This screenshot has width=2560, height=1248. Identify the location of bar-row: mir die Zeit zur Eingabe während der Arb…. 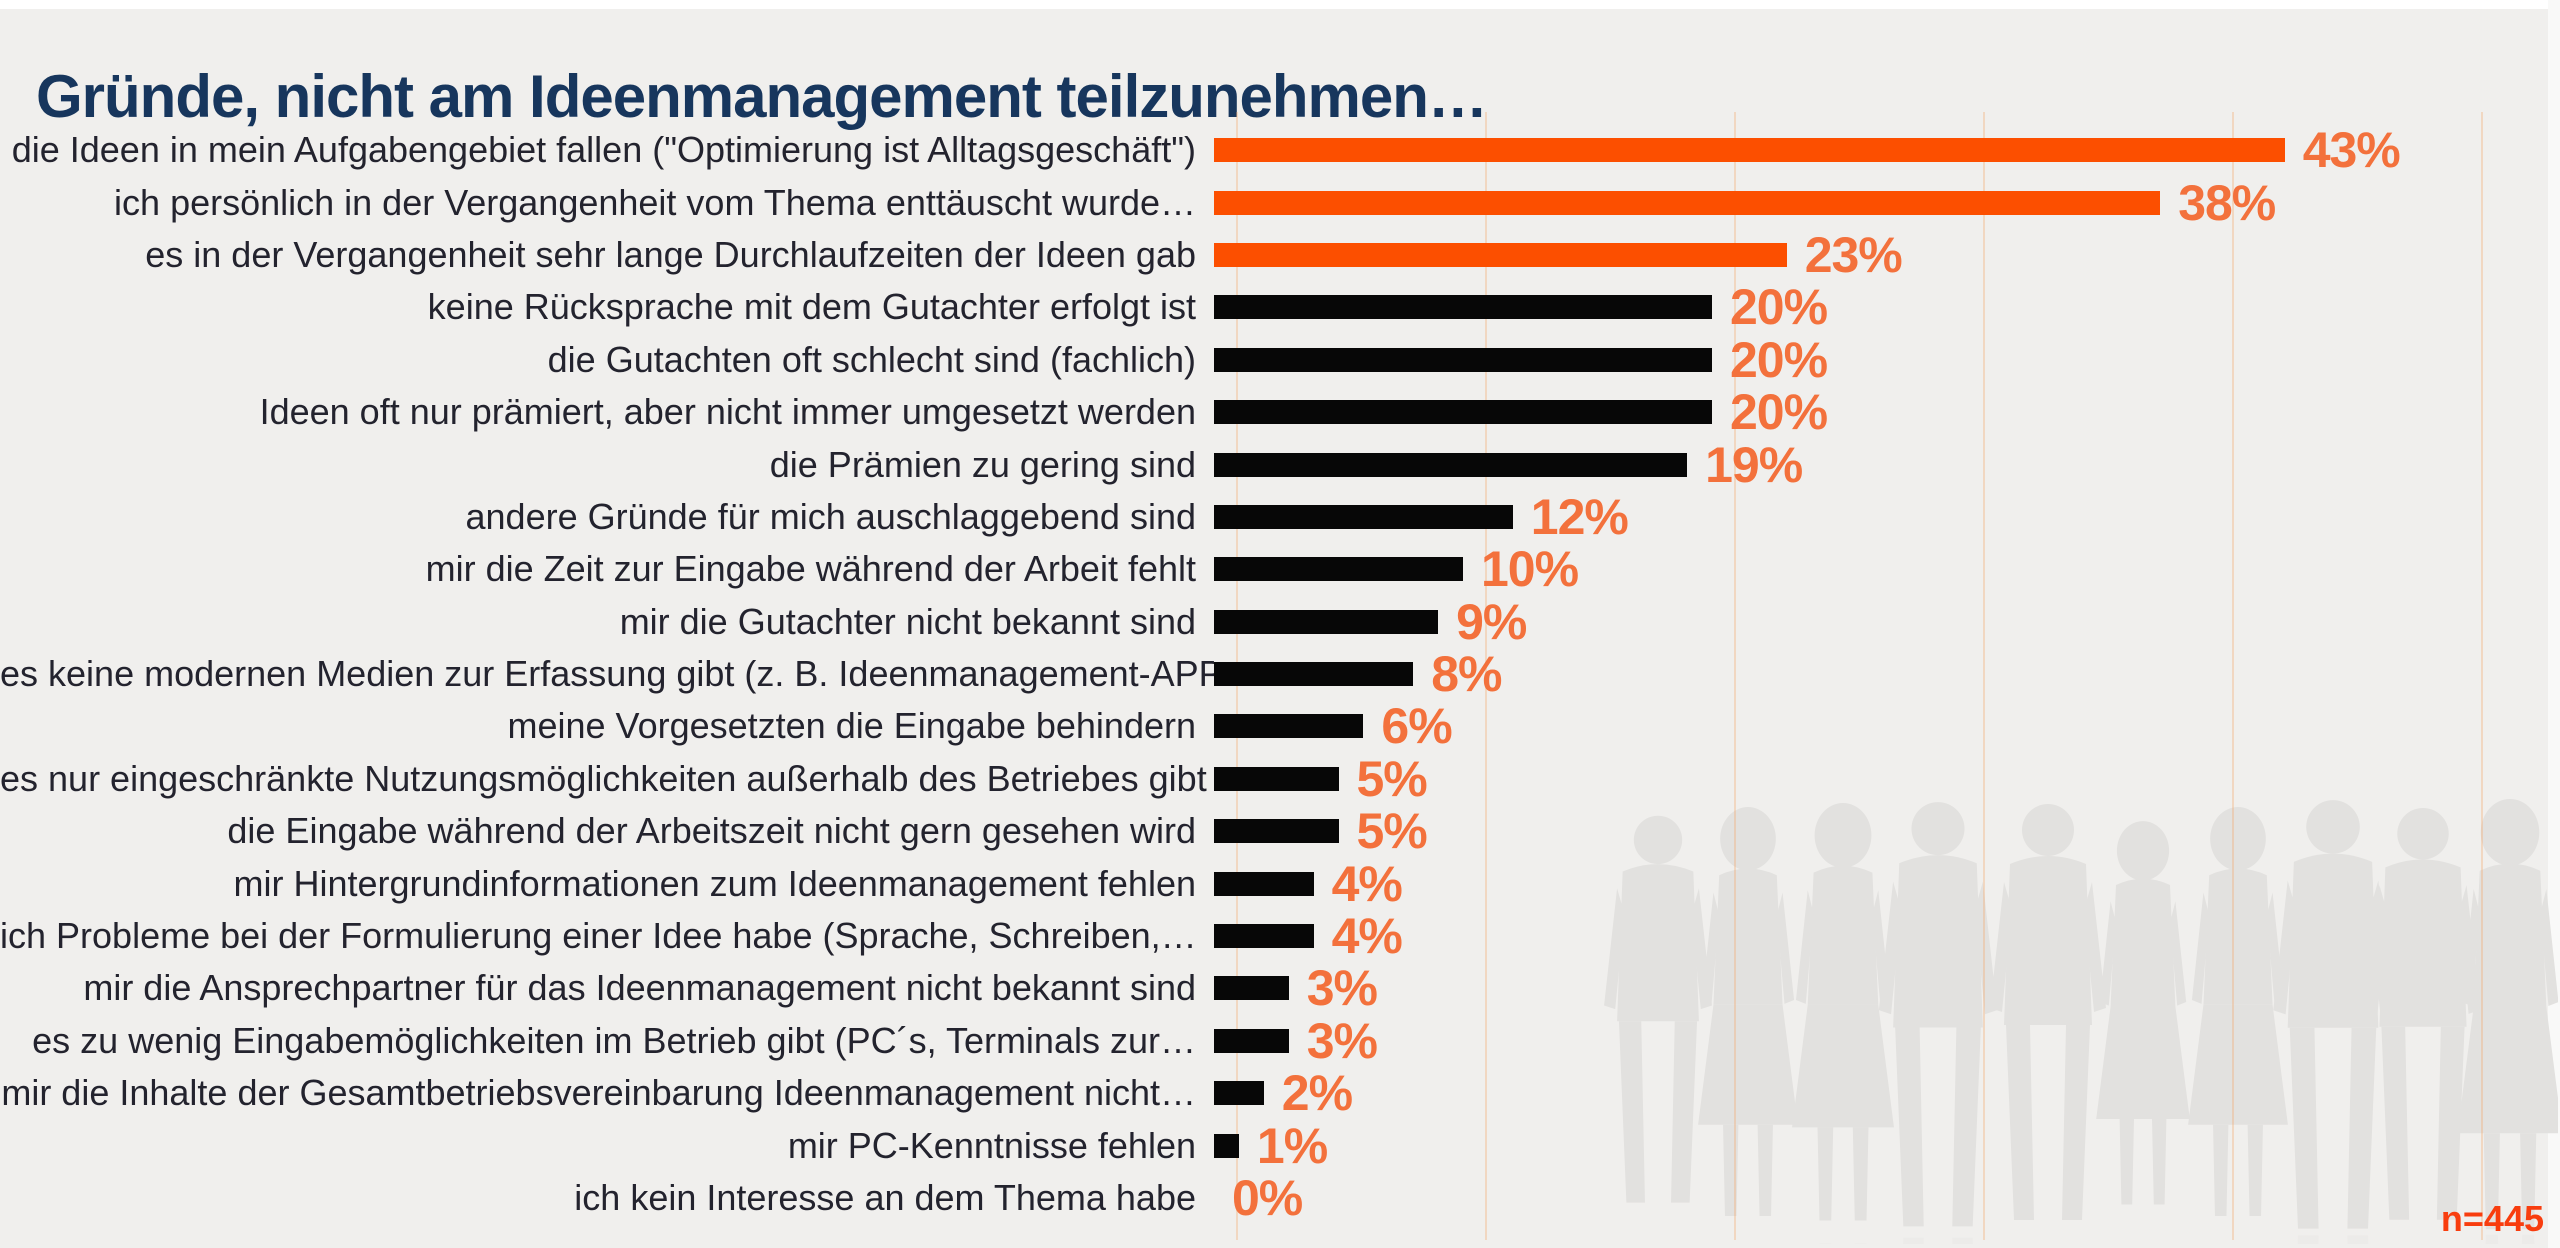
(1280, 569).